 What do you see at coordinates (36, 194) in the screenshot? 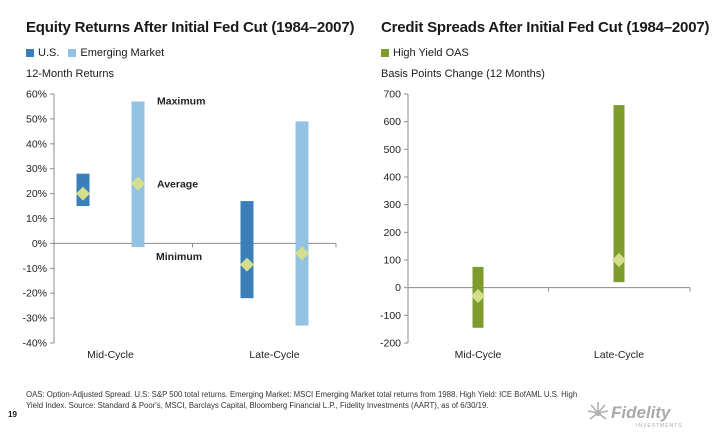
I see `y-tick-label: 20%` at bounding box center [36, 194].